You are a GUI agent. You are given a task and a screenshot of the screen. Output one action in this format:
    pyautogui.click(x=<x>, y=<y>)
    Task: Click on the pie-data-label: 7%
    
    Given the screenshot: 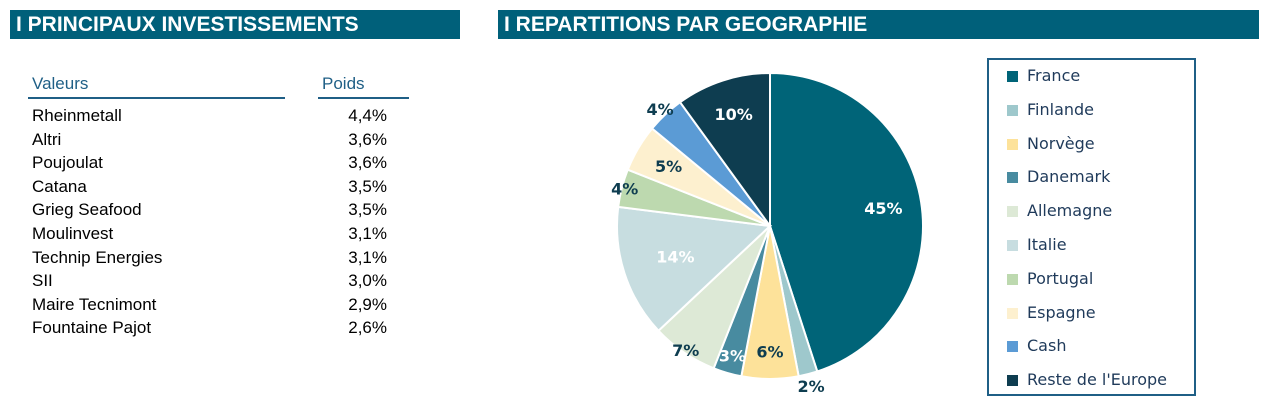 What is the action you would take?
    pyautogui.click(x=685, y=350)
    